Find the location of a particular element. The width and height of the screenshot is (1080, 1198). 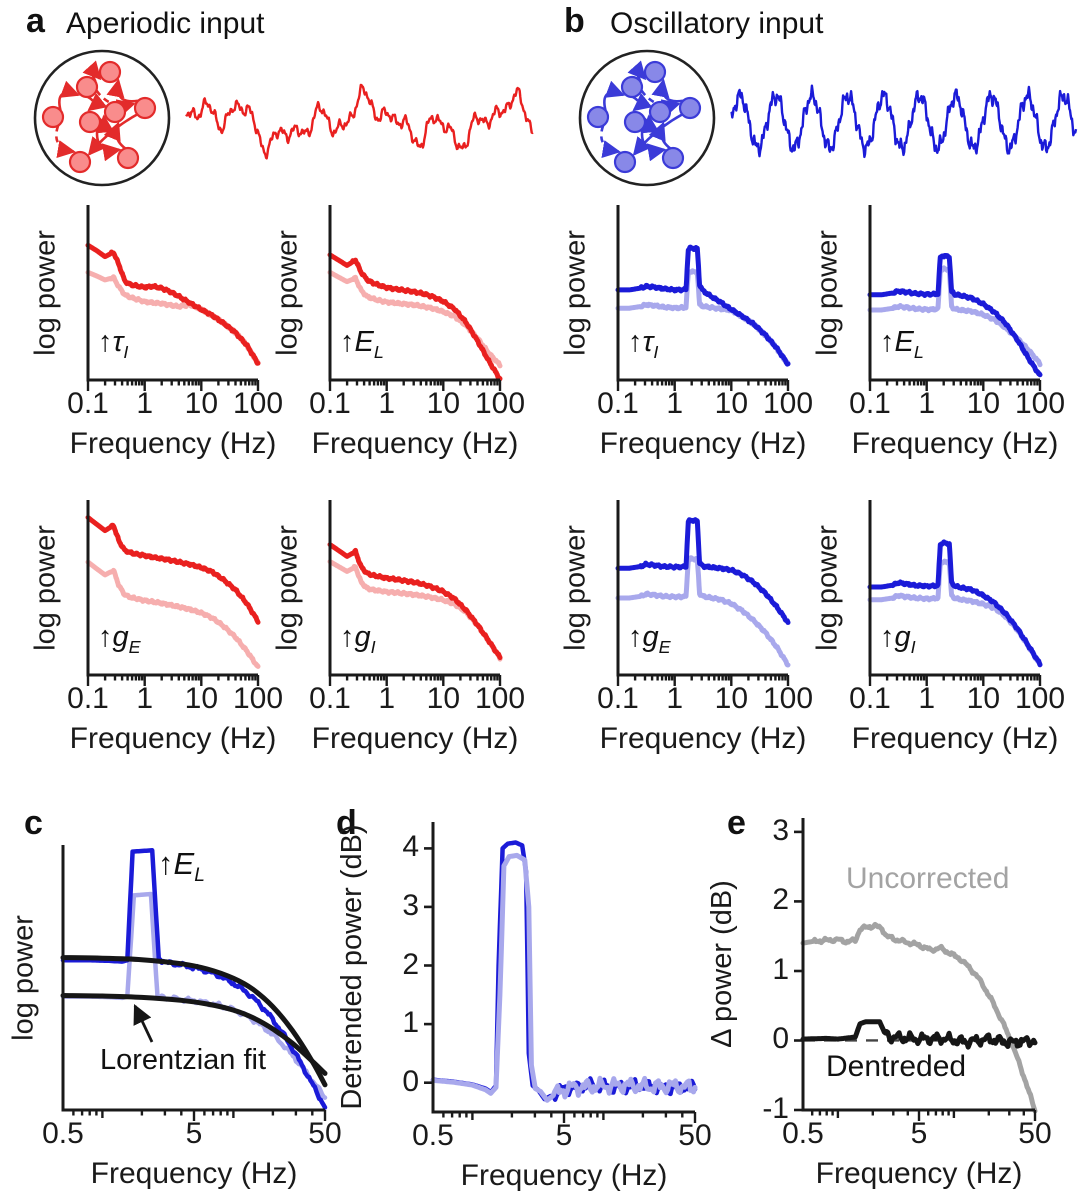

spectrum-plot-b1 is located at coordinates (703, 298).